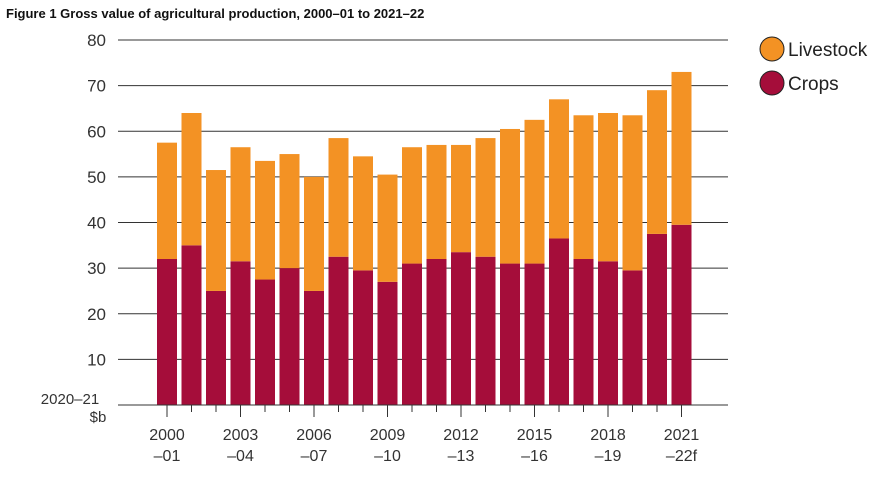 This screenshot has width=885, height=493. I want to click on x-tick-label-sub: –07, so click(314, 456).